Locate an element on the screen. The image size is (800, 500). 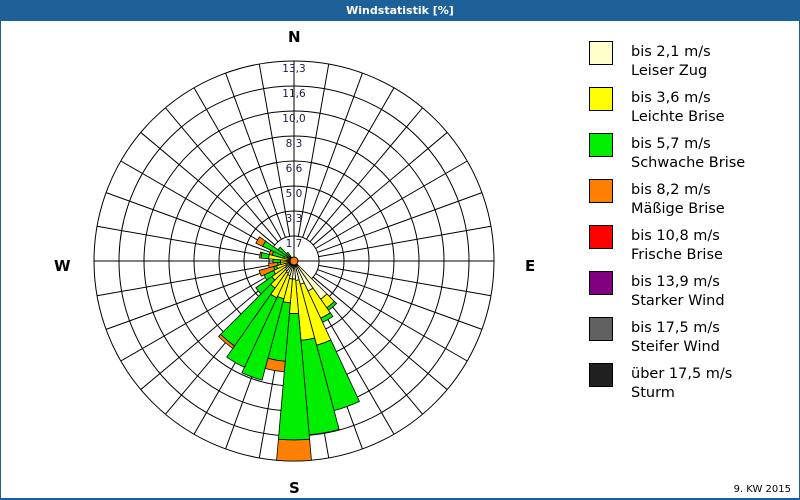
window-title: Windstatistik [%] is located at coordinates (400, 10).